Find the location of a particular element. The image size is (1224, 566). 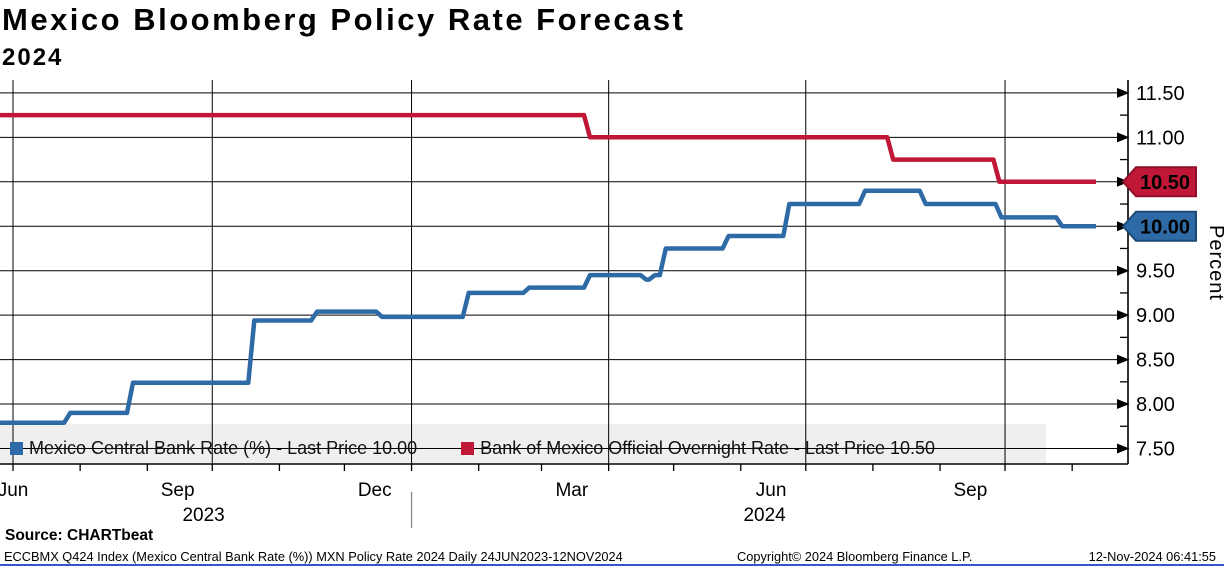

chart-subtitle: 2024 is located at coordinates (33, 57).